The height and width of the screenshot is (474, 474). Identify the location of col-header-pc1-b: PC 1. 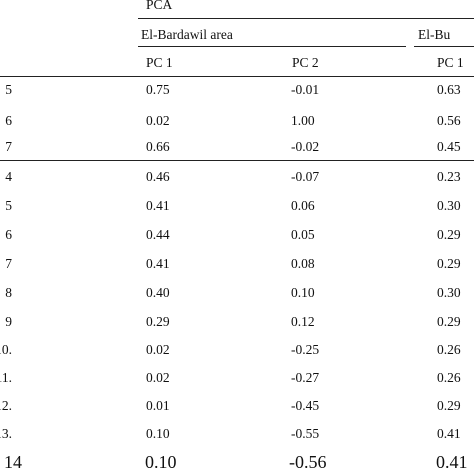
(450, 62).